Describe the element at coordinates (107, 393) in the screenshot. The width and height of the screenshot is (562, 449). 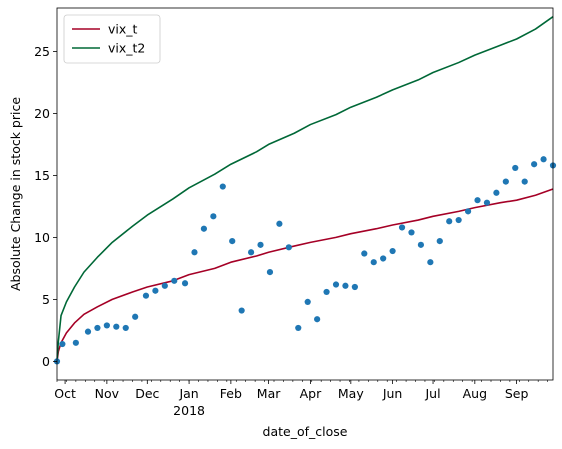
I see `x-tick-label: Nov` at that location.